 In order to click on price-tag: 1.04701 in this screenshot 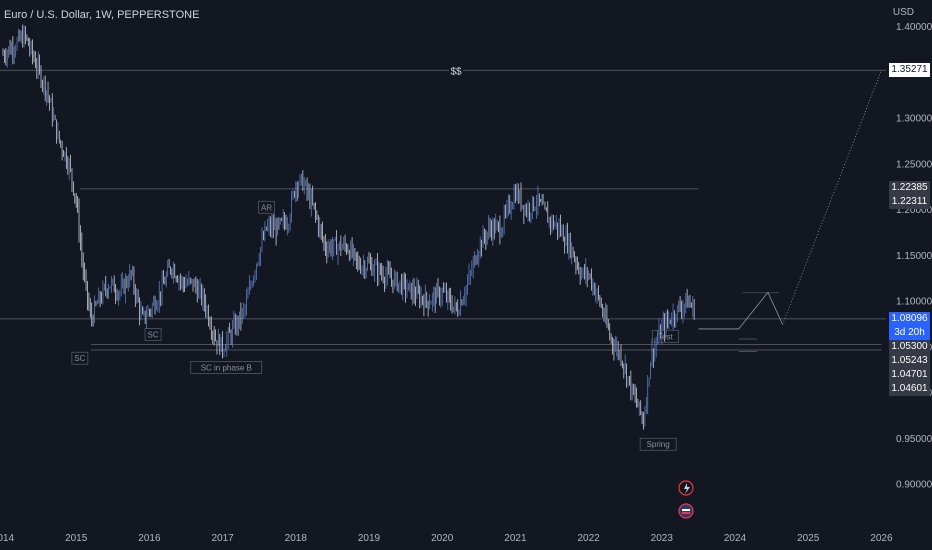, I will do `click(909, 374)`.